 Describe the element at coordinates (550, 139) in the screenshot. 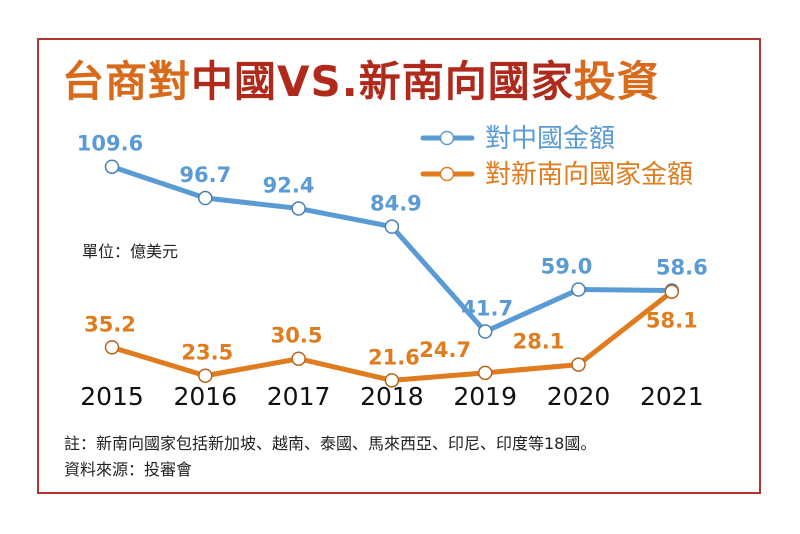

I see `legend-label-china: 對中國金額` at that location.